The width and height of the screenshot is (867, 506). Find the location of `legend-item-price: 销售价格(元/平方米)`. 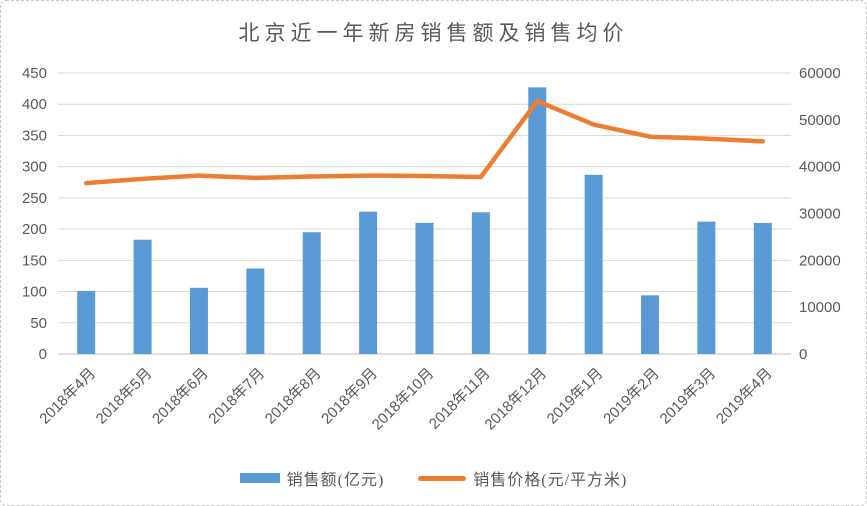

legend-item-price: 销售价格(元/平方米) is located at coordinates (522, 478).